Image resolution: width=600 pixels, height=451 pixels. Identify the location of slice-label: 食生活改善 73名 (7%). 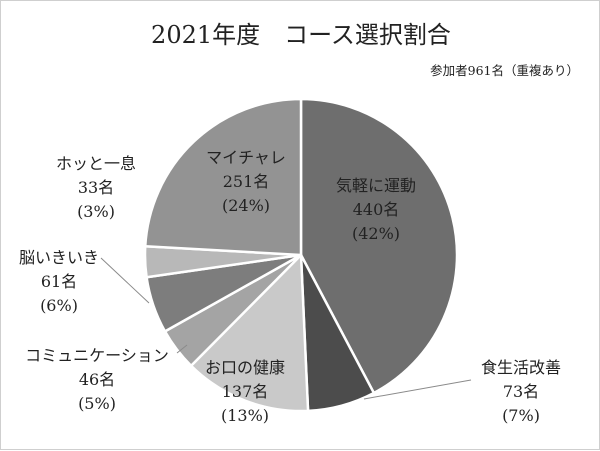
(521, 391).